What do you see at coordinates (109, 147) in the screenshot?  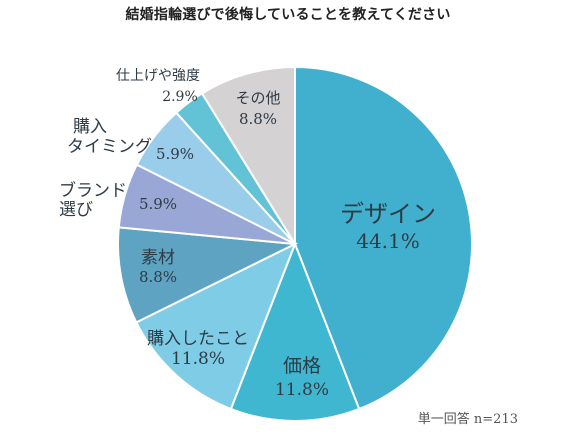 I see `slice-label-6-line-2: タイミング` at bounding box center [109, 147].